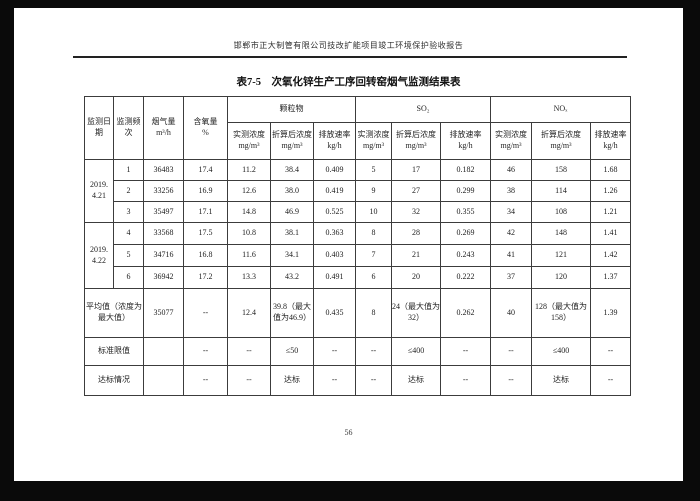  Describe the element at coordinates (374, 212) in the screenshot. I see `table-cell: 10` at that location.